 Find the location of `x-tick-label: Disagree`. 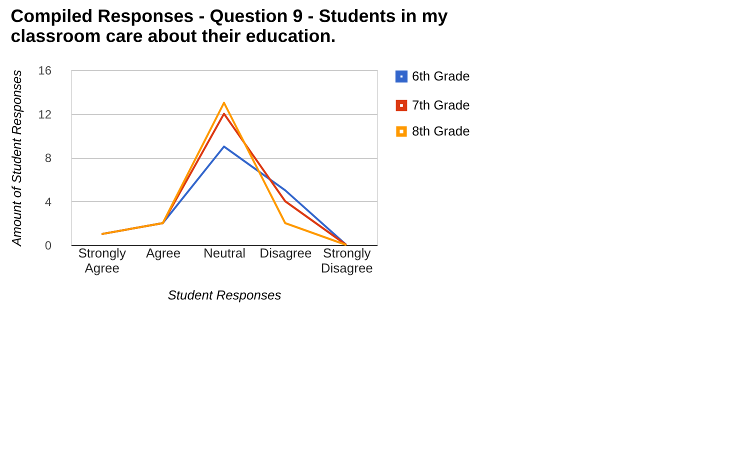

x-tick-label: Disagree is located at coordinates (286, 253).